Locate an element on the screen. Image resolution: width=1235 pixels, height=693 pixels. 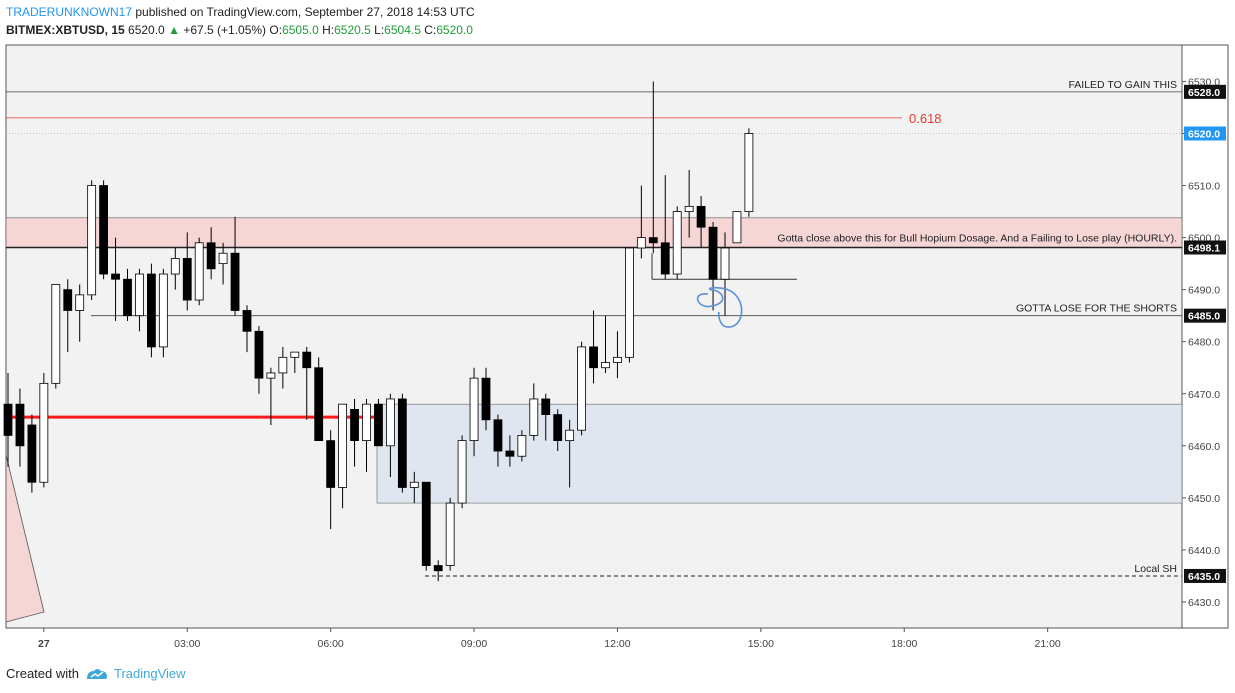
price-tag-6498: 6498.1 is located at coordinates (1204, 248).